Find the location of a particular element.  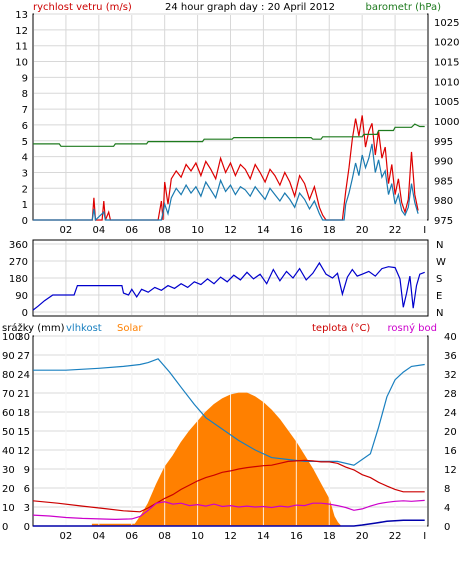

x-tick-label-top: 04 is located at coordinates (98, 230).